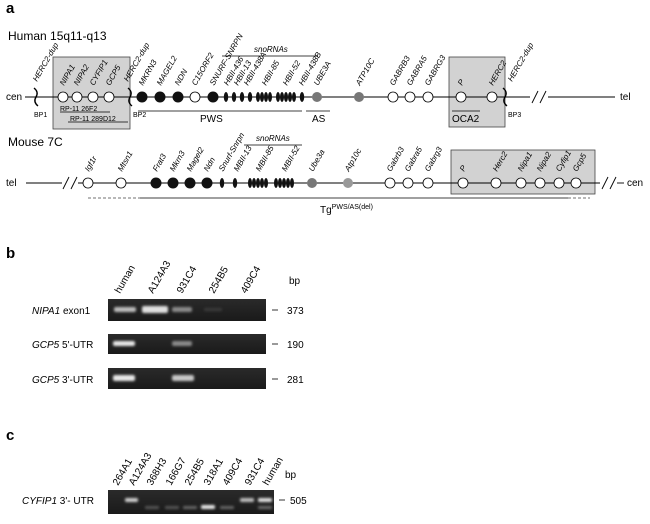 Image resolution: width=650 pixels, height=524 pixels. Describe the element at coordinates (139, 115) in the screenshot. I see `bp2-label: BP2` at that location.